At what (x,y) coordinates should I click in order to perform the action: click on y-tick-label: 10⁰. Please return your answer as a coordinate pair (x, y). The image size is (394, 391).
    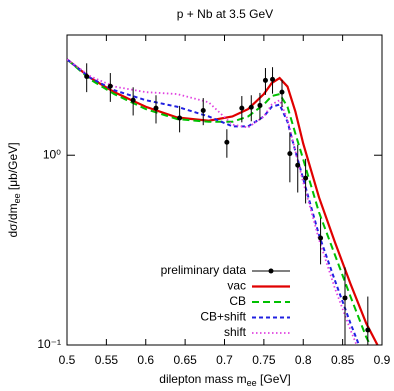
    Looking at the image, I should click on (52, 154).